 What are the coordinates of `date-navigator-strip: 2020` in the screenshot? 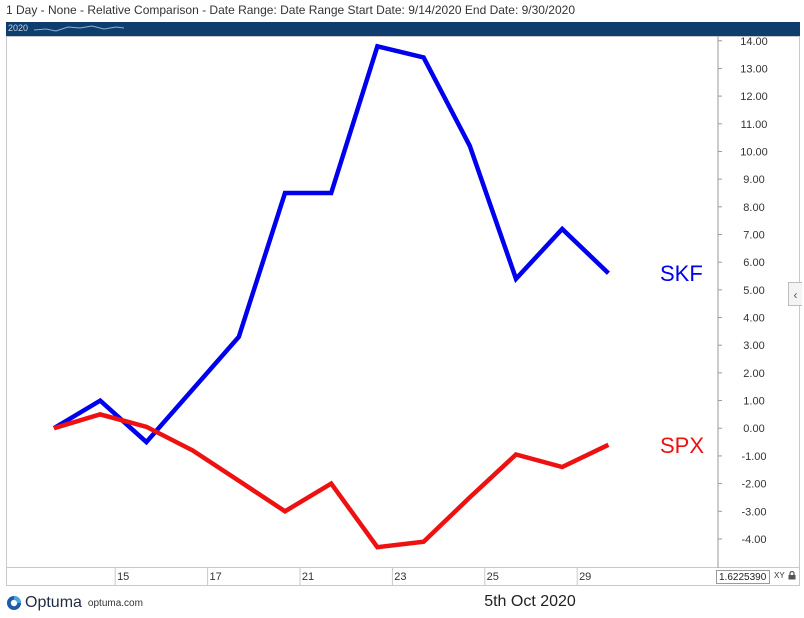 It's located at (403, 29).